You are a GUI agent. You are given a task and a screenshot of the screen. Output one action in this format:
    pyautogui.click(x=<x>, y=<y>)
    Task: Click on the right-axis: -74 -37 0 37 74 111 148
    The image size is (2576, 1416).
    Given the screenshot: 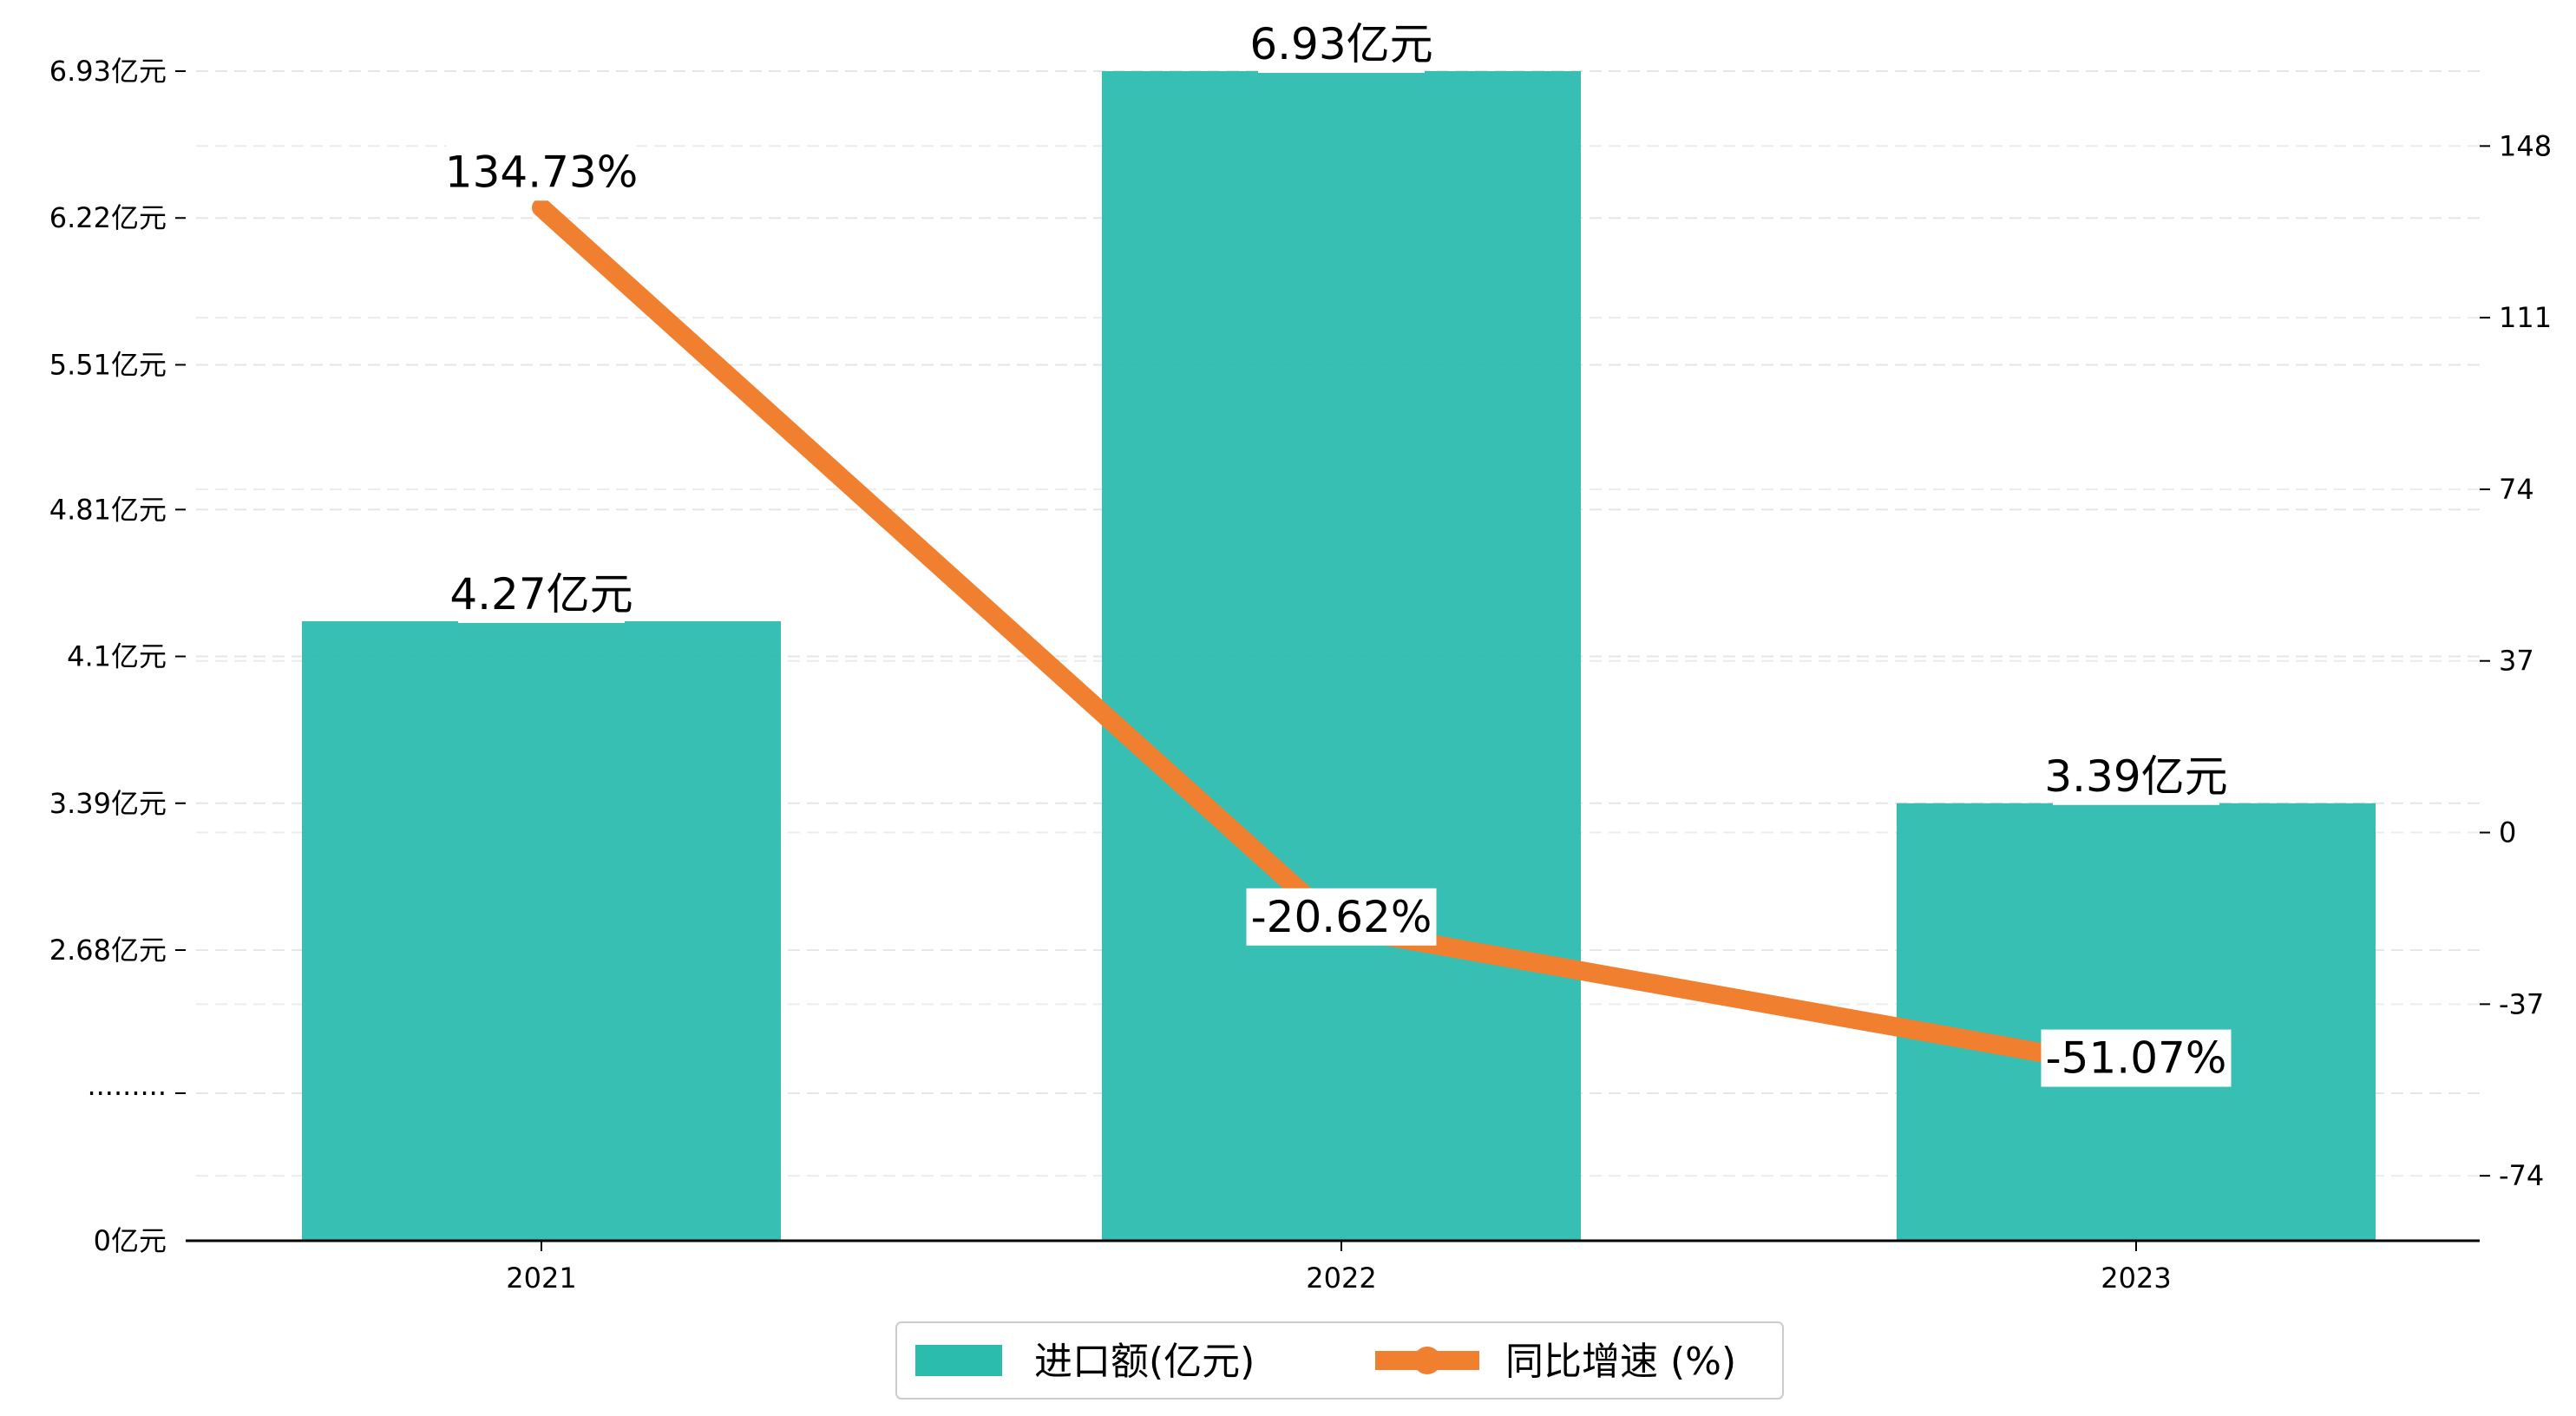 What is the action you would take?
    pyautogui.click(x=2516, y=661)
    